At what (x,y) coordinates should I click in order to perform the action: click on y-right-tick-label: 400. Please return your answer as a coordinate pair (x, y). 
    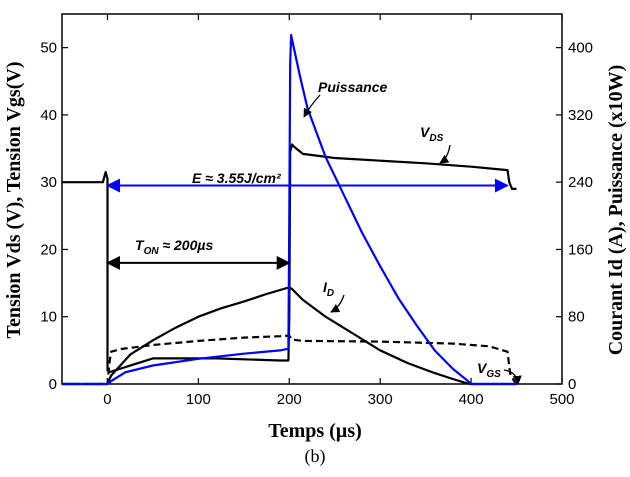
    Looking at the image, I should click on (580, 48).